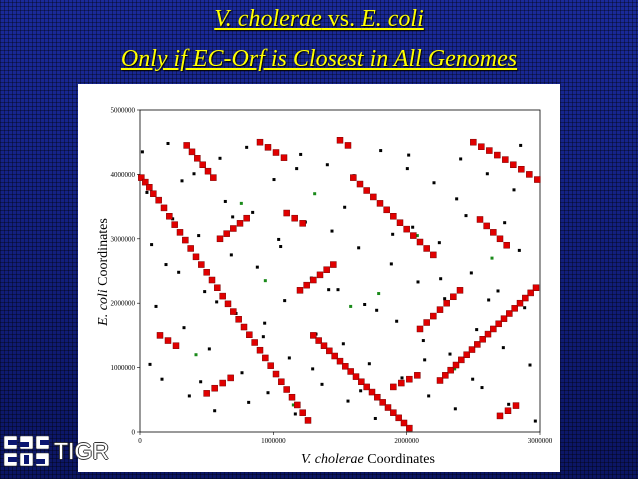  I want to click on y-tick-label: 0, so click(134, 433).